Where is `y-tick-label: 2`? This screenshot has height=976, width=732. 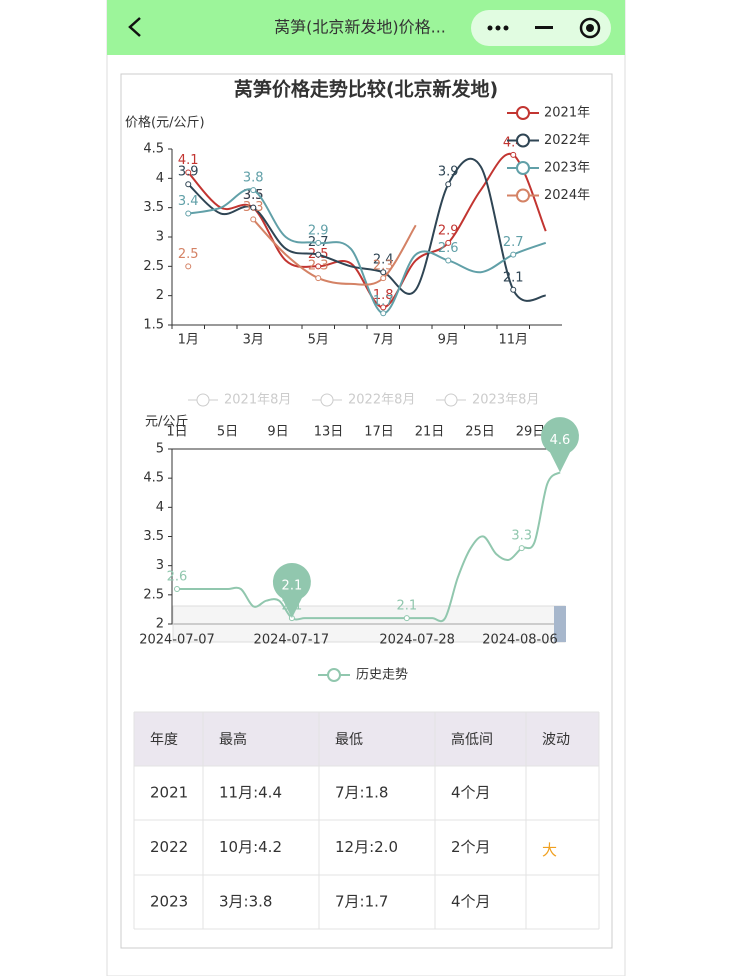 y-tick-label: 2 is located at coordinates (160, 295).